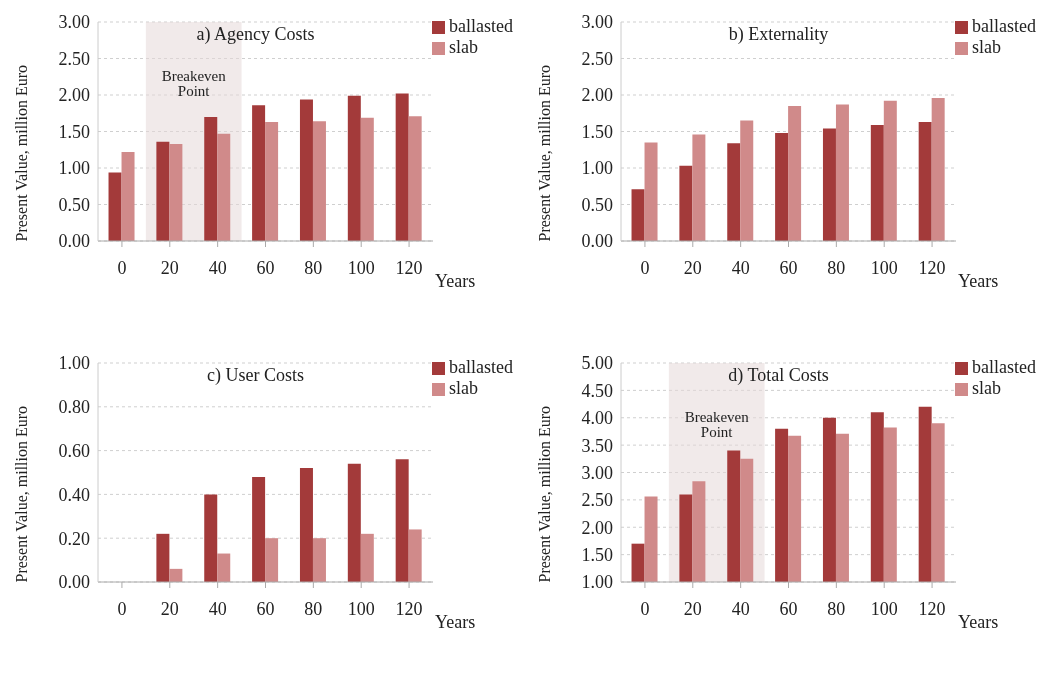 Image resolution: width=1046 pixels, height=685 pixels. Describe the element at coordinates (74, 494) in the screenshot. I see `y-tick-label: 0.40` at that location.